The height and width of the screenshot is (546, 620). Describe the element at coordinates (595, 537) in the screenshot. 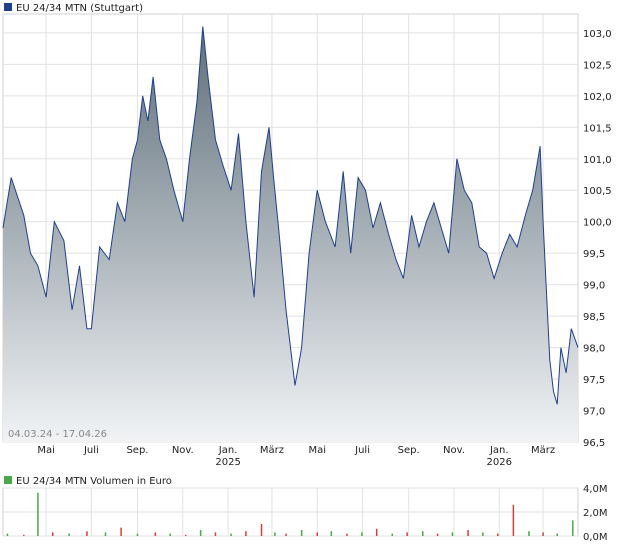

I see `volume-y-tick-label: 0,0M` at that location.